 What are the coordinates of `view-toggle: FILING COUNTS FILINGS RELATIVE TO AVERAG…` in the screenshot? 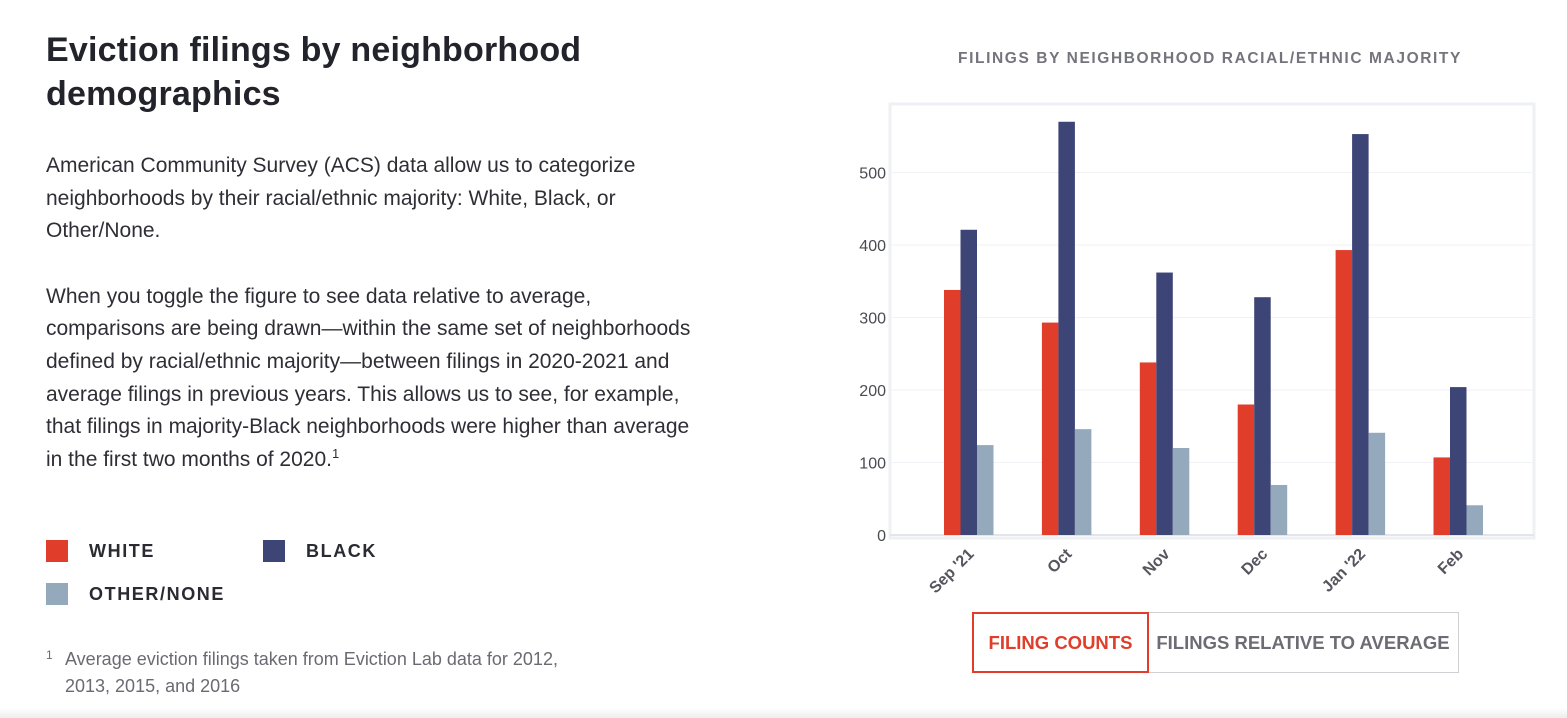 It's located at (1215, 642).